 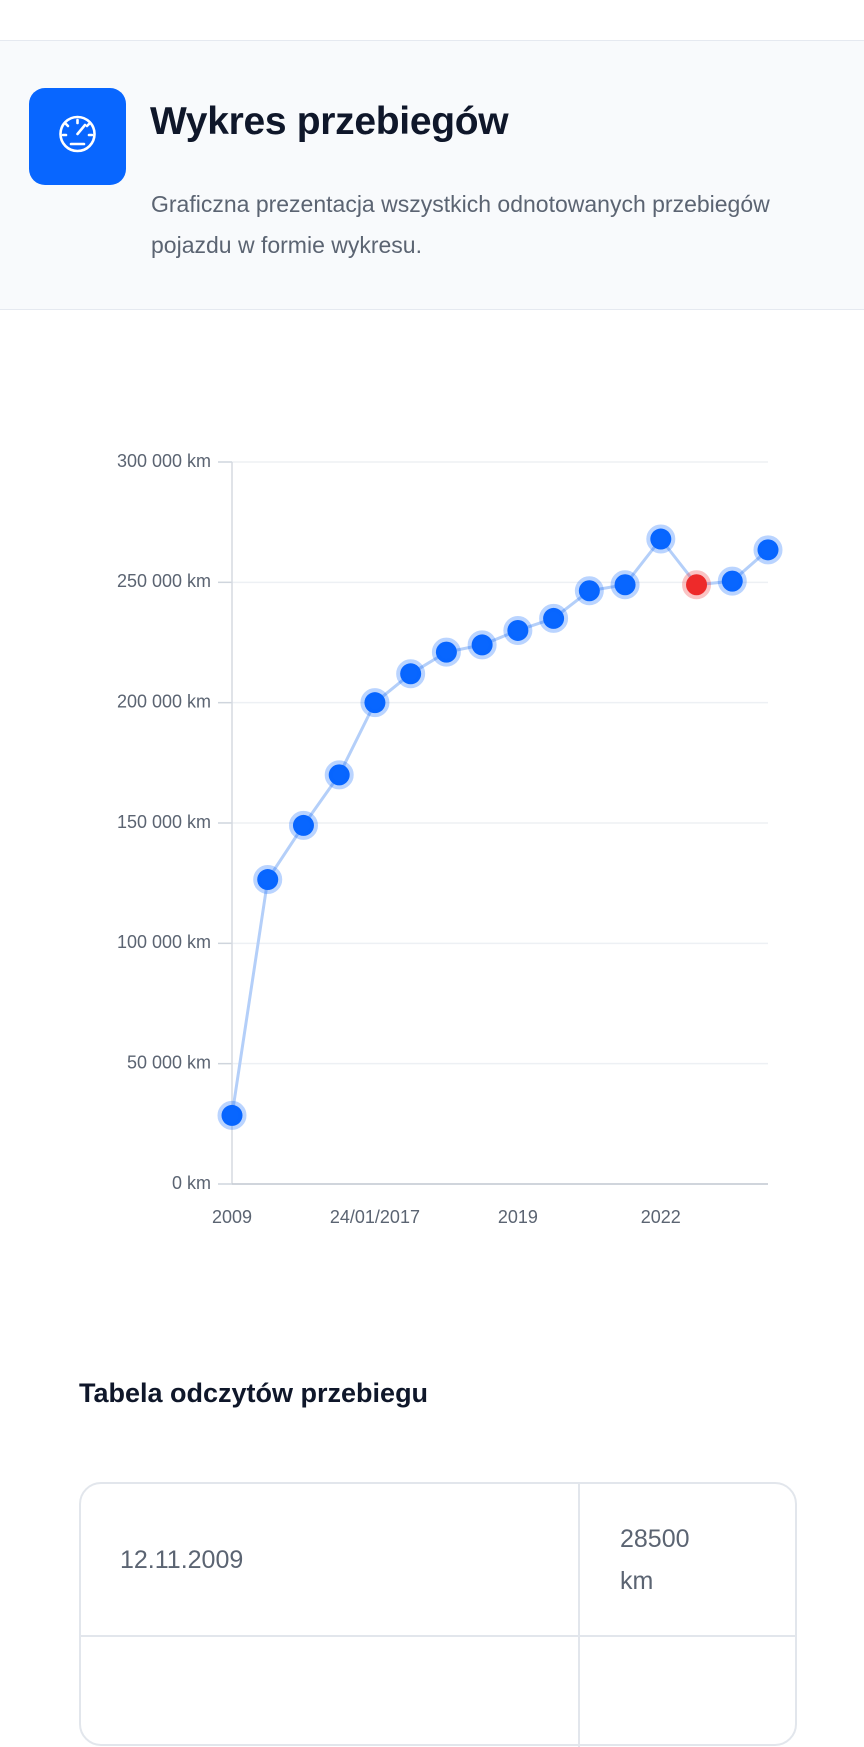 I want to click on x-tick-label: 2022, so click(x=661, y=1217).